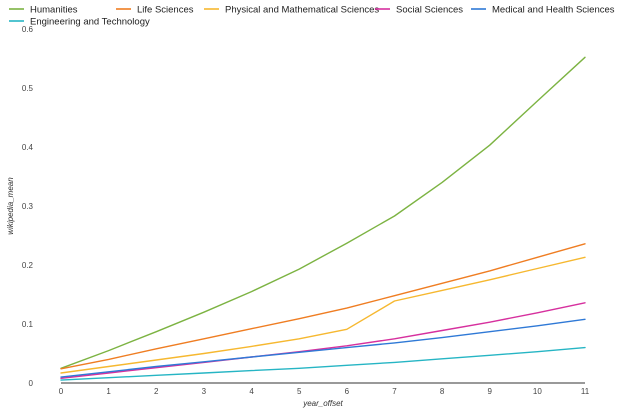  What do you see at coordinates (156, 391) in the screenshot?
I see `x-tick-label: 2` at bounding box center [156, 391].